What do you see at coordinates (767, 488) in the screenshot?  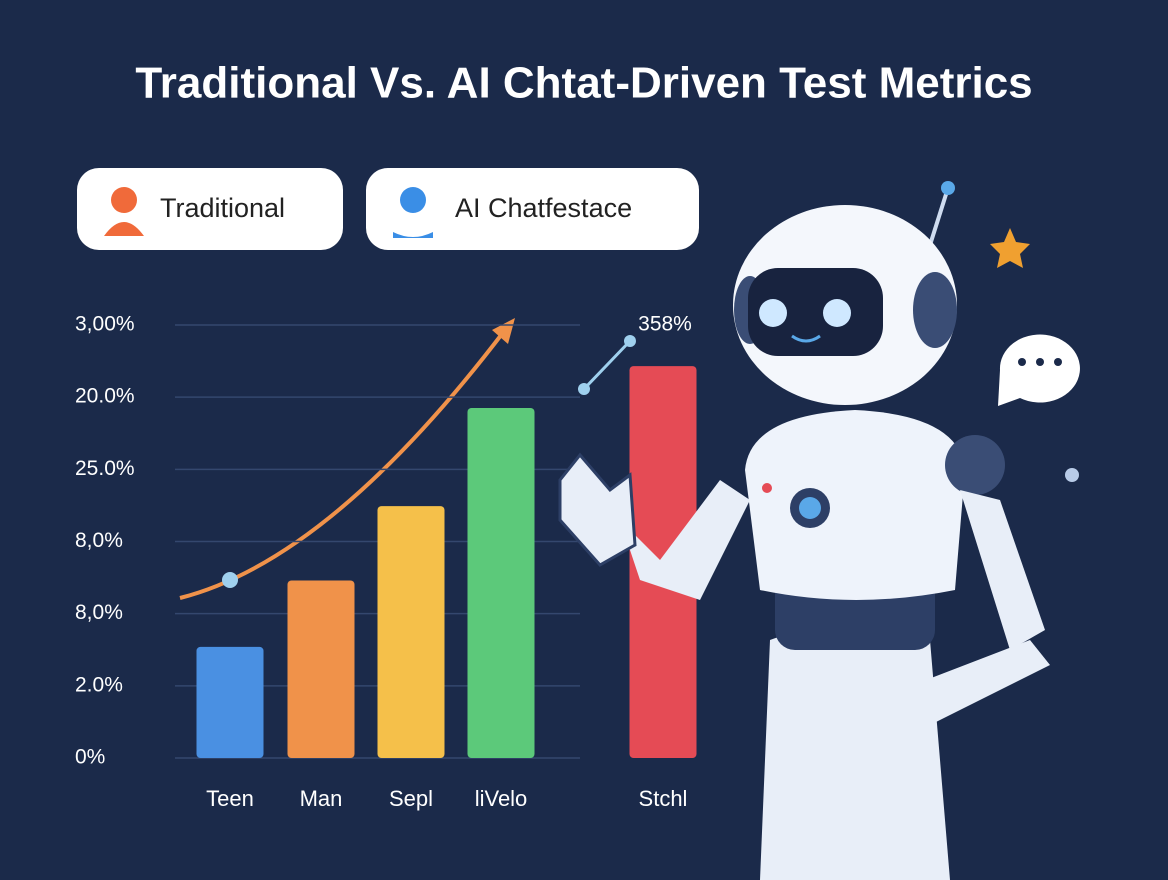 I see `robot-light` at bounding box center [767, 488].